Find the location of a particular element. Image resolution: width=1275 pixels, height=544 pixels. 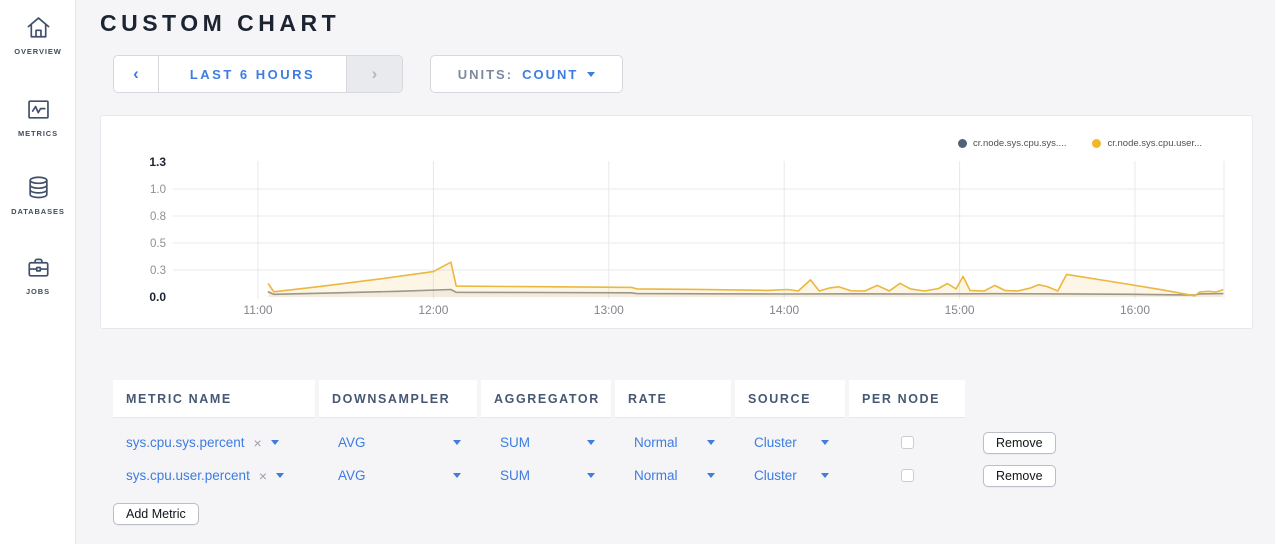

sidebar-item-metrics: METRICS is located at coordinates (38, 117).